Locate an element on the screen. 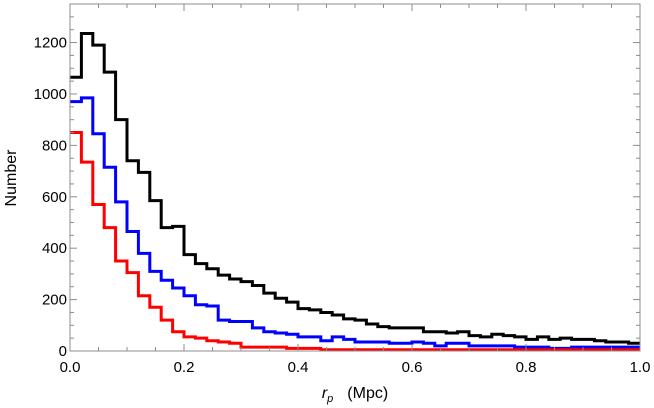 The width and height of the screenshot is (654, 408). x-tick-label: 0.8 is located at coordinates (526, 367).